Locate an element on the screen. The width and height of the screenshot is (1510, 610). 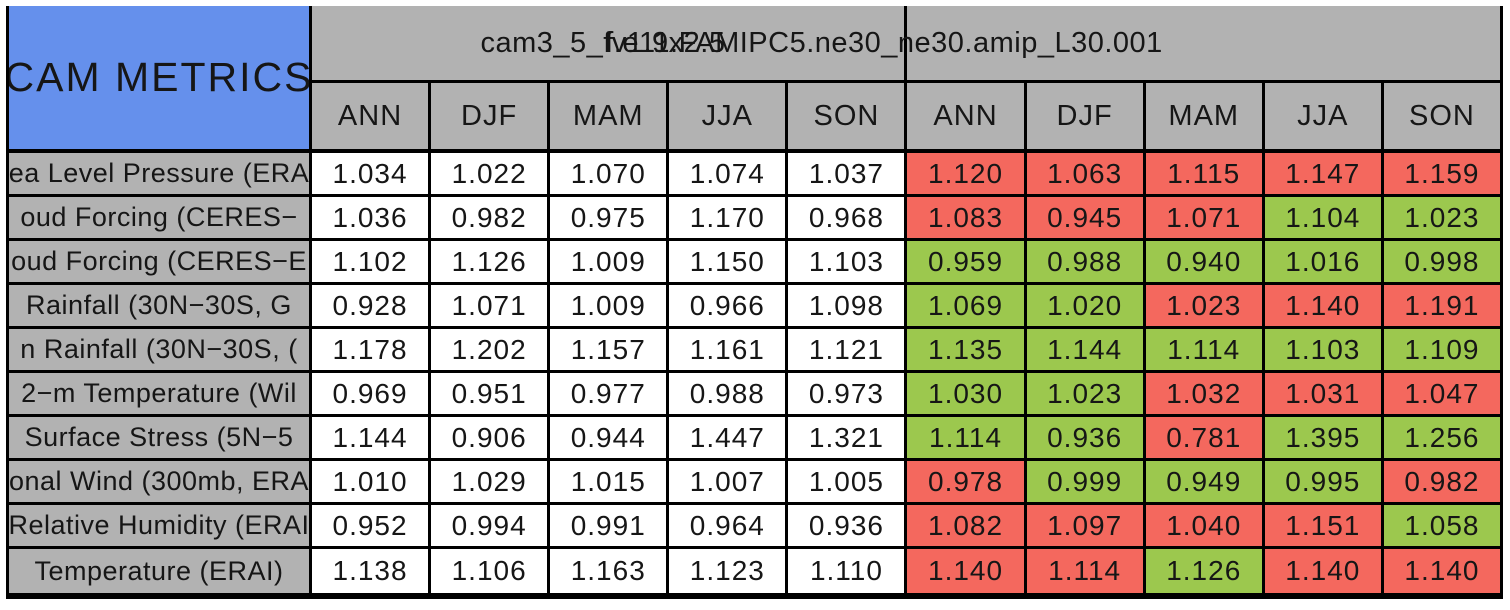
metric-cell-model2: 0.940 is located at coordinates (1202, 263).